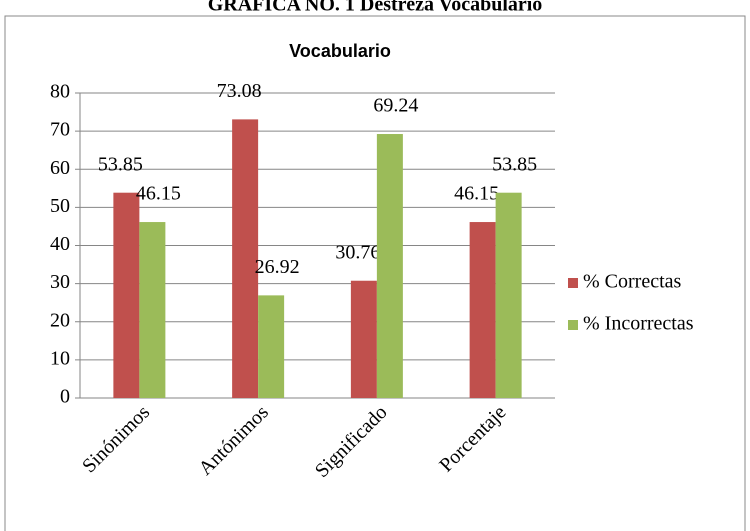  Describe the element at coordinates (60, 168) in the screenshot. I see `y-tick-label: 60` at that location.